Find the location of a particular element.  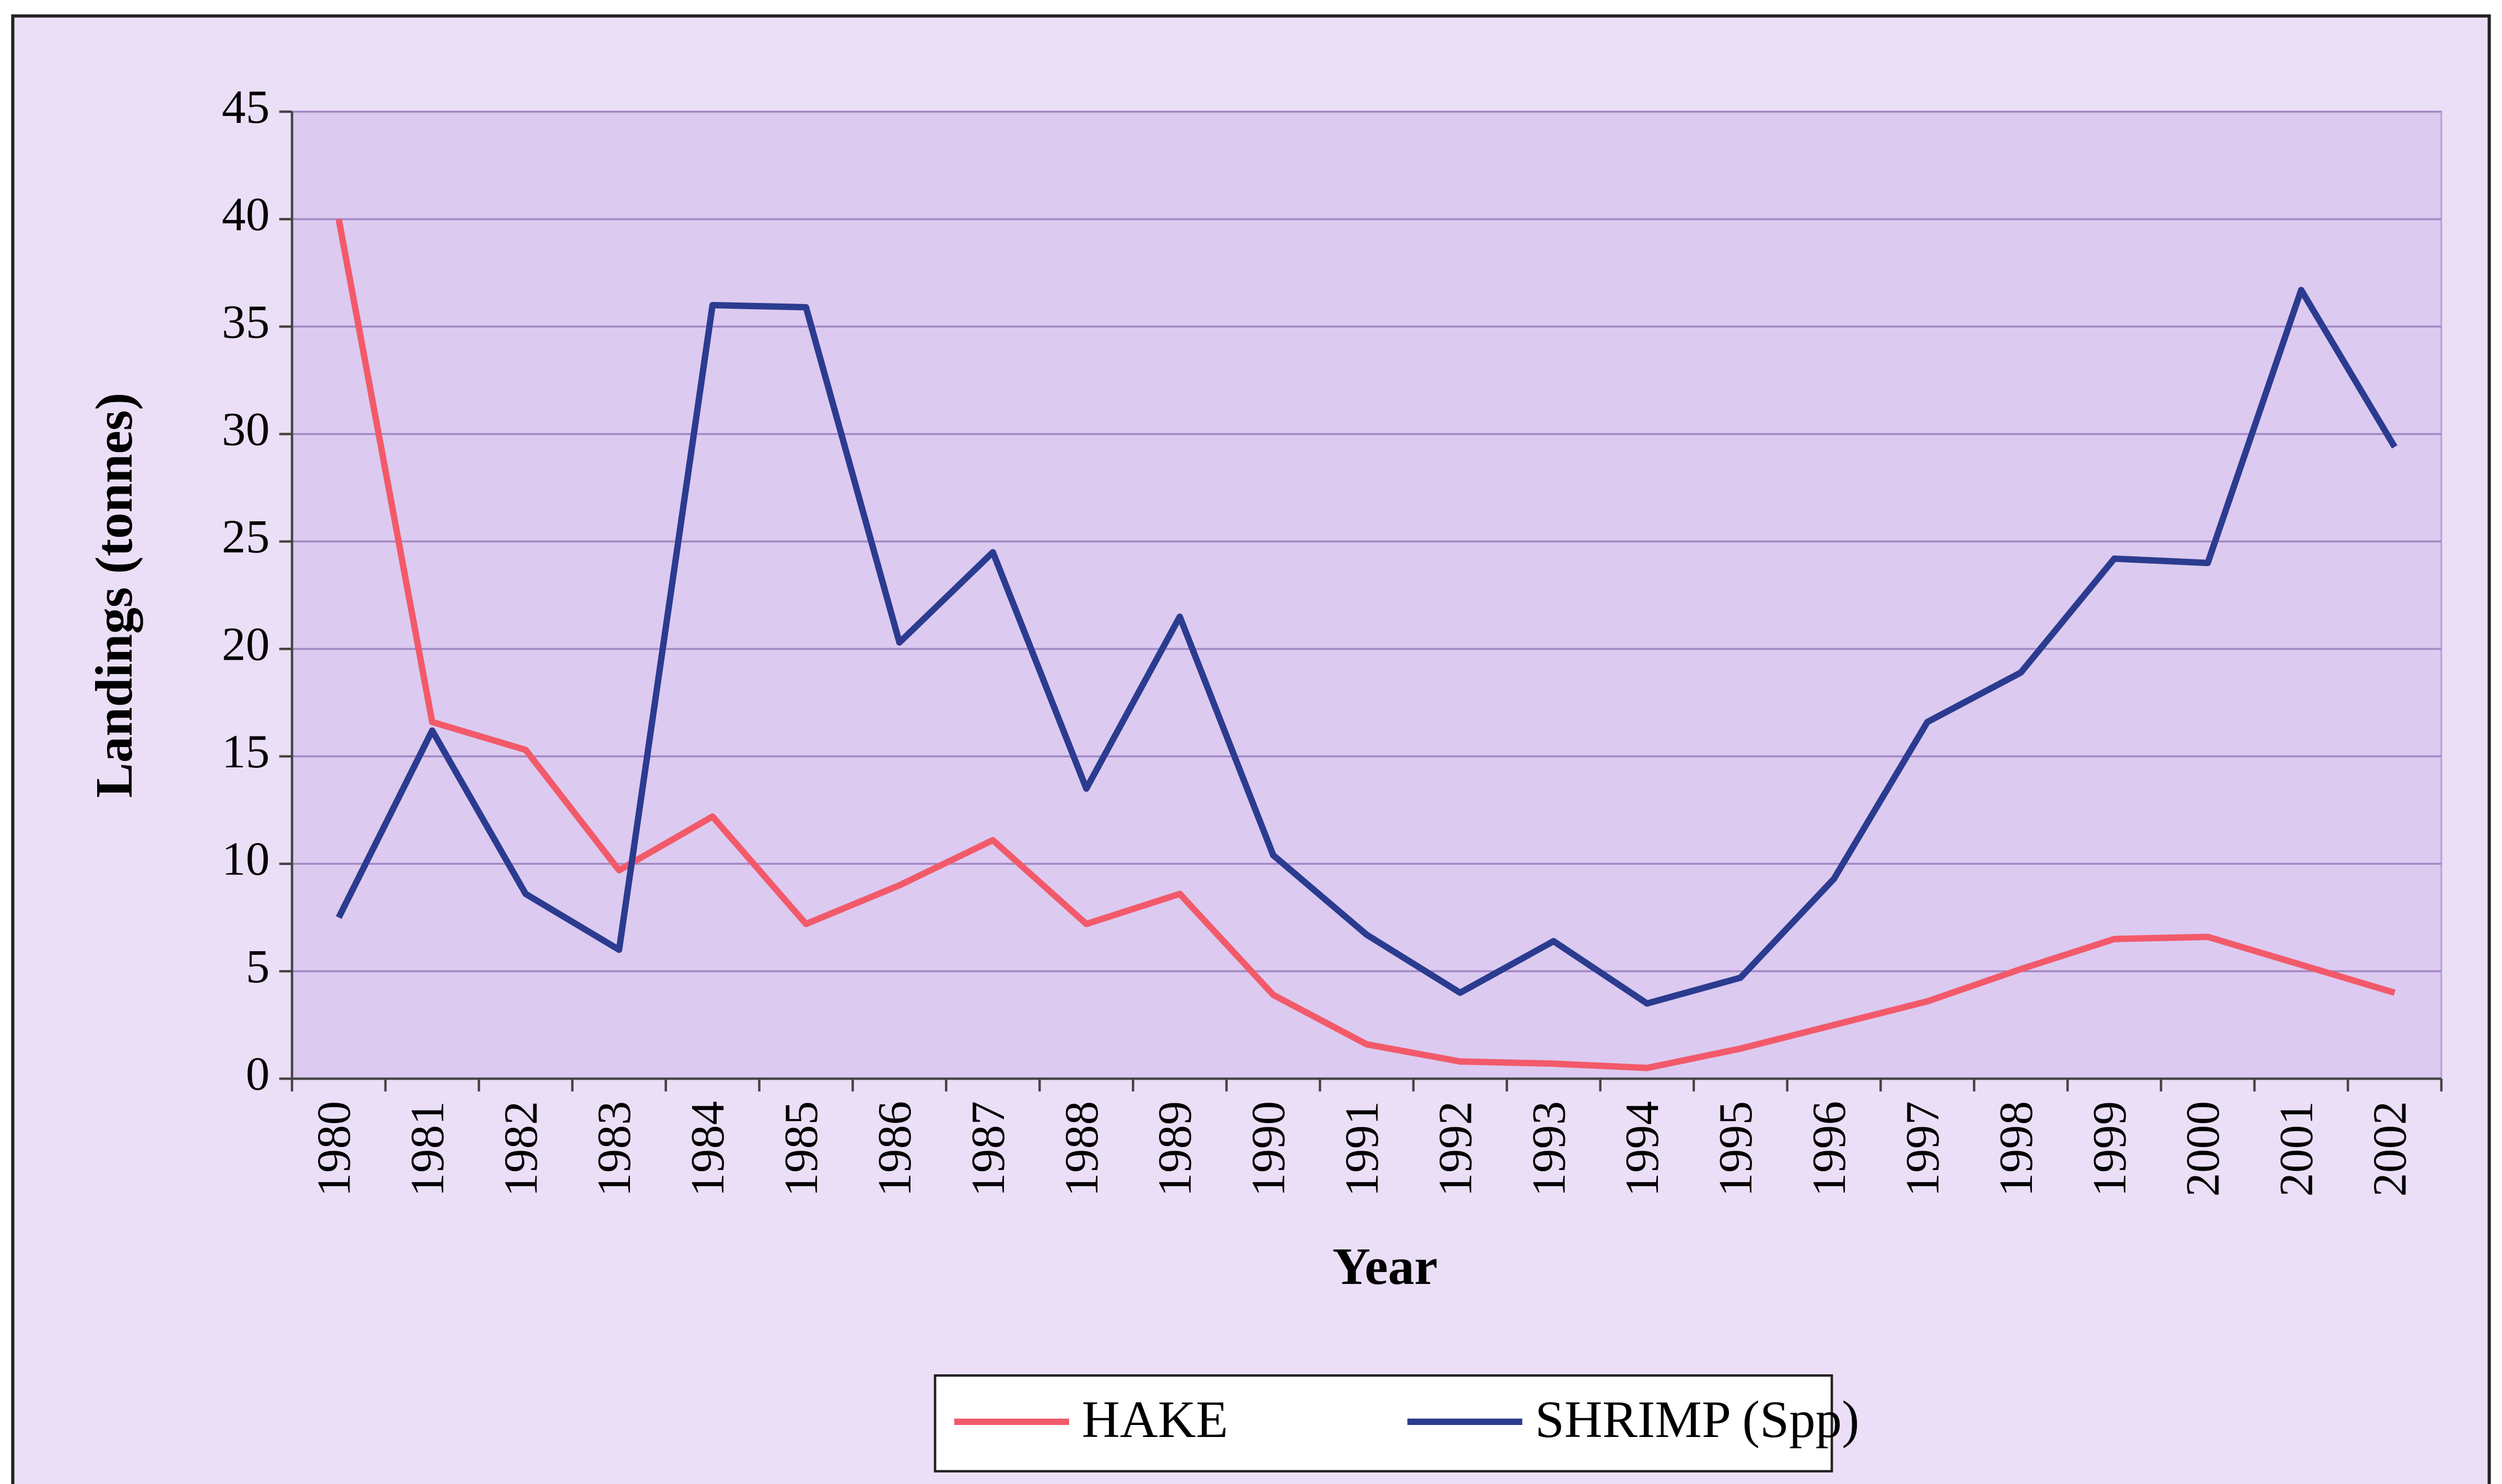

y-tick-label: 10 is located at coordinates (246, 858).